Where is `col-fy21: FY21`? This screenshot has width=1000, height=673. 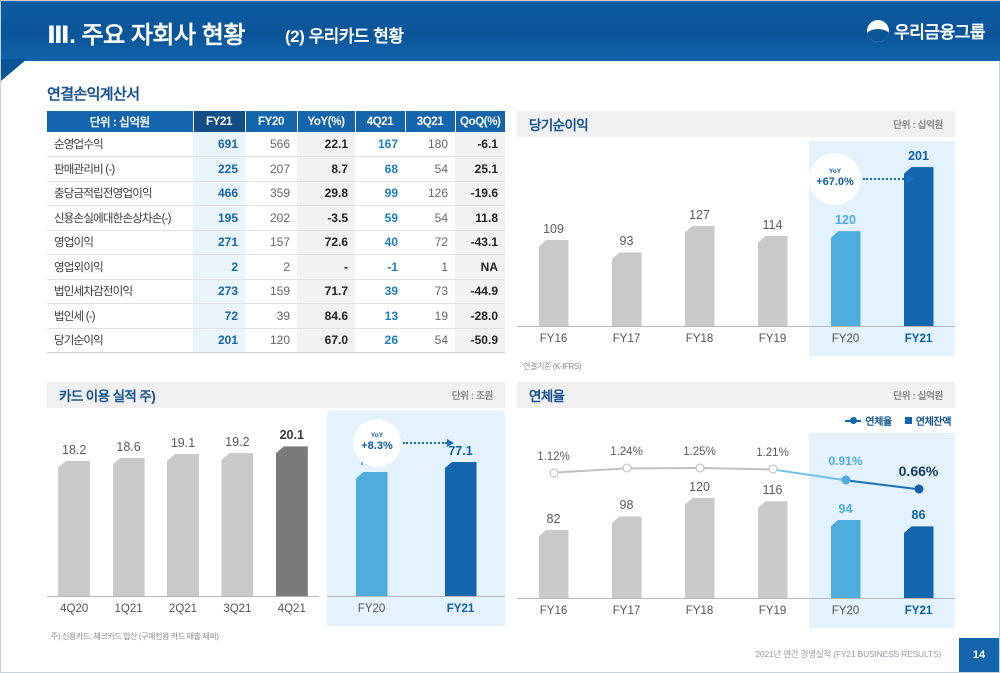
col-fy21: FY21 is located at coordinates (219, 121).